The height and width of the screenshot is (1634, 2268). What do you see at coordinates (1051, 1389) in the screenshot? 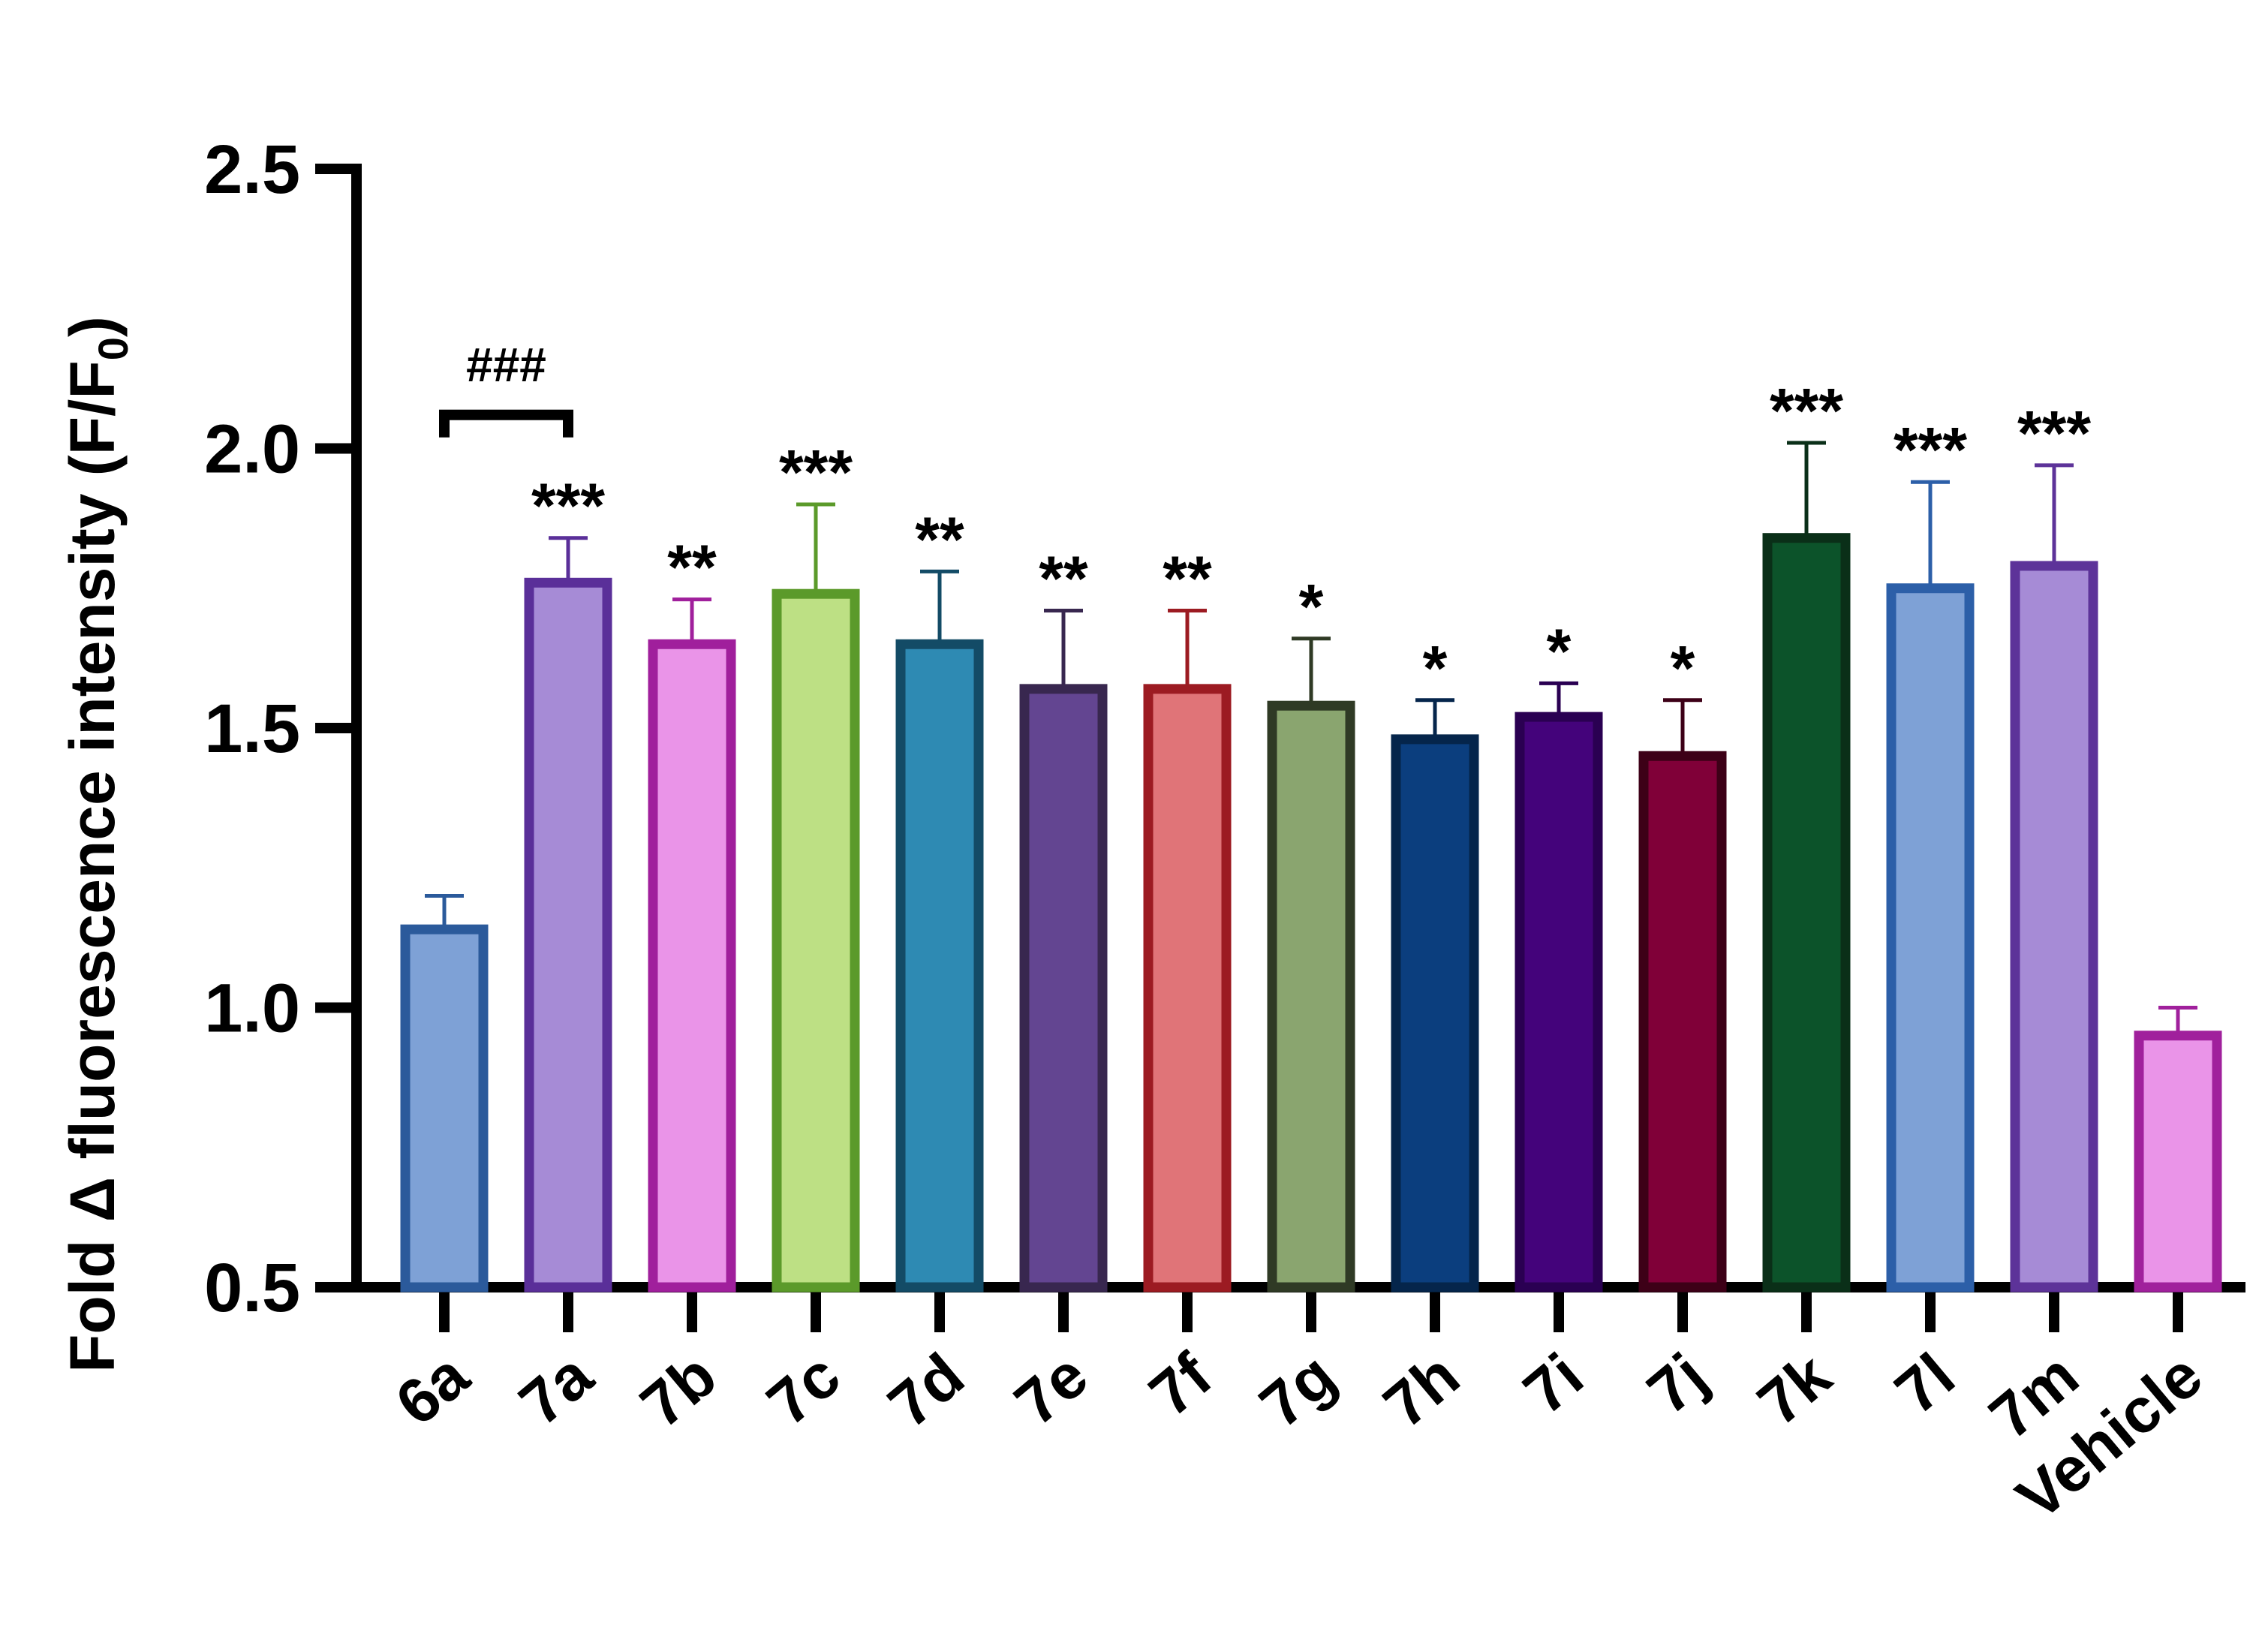
I see `x-tick-label: 7e` at bounding box center [1051, 1389].